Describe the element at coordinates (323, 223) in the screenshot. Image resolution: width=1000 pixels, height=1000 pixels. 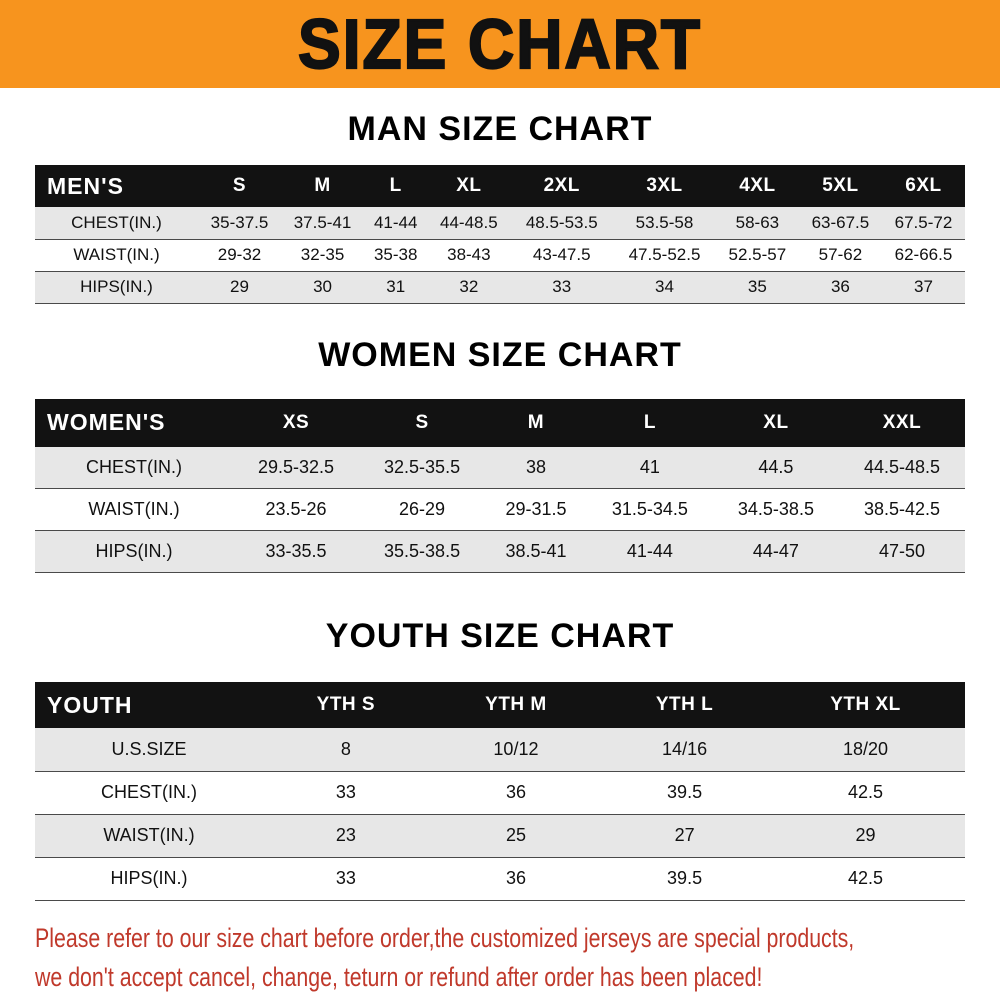
I see `size-cell: 37.5-41` at that location.